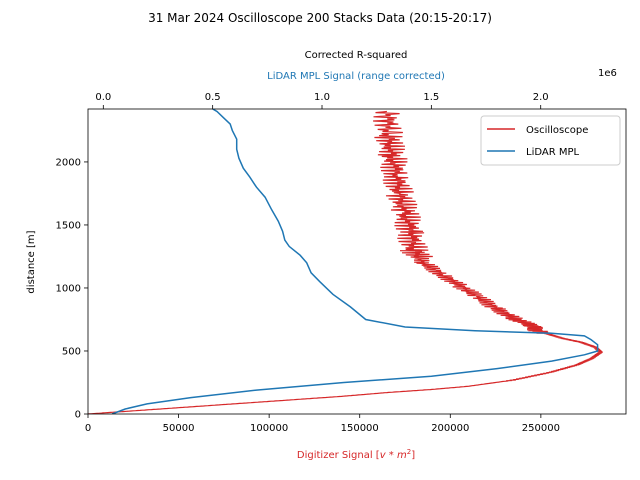 Image resolution: width=640 pixels, height=480 pixels. I want to click on y-tick-label: 0, so click(78, 415).